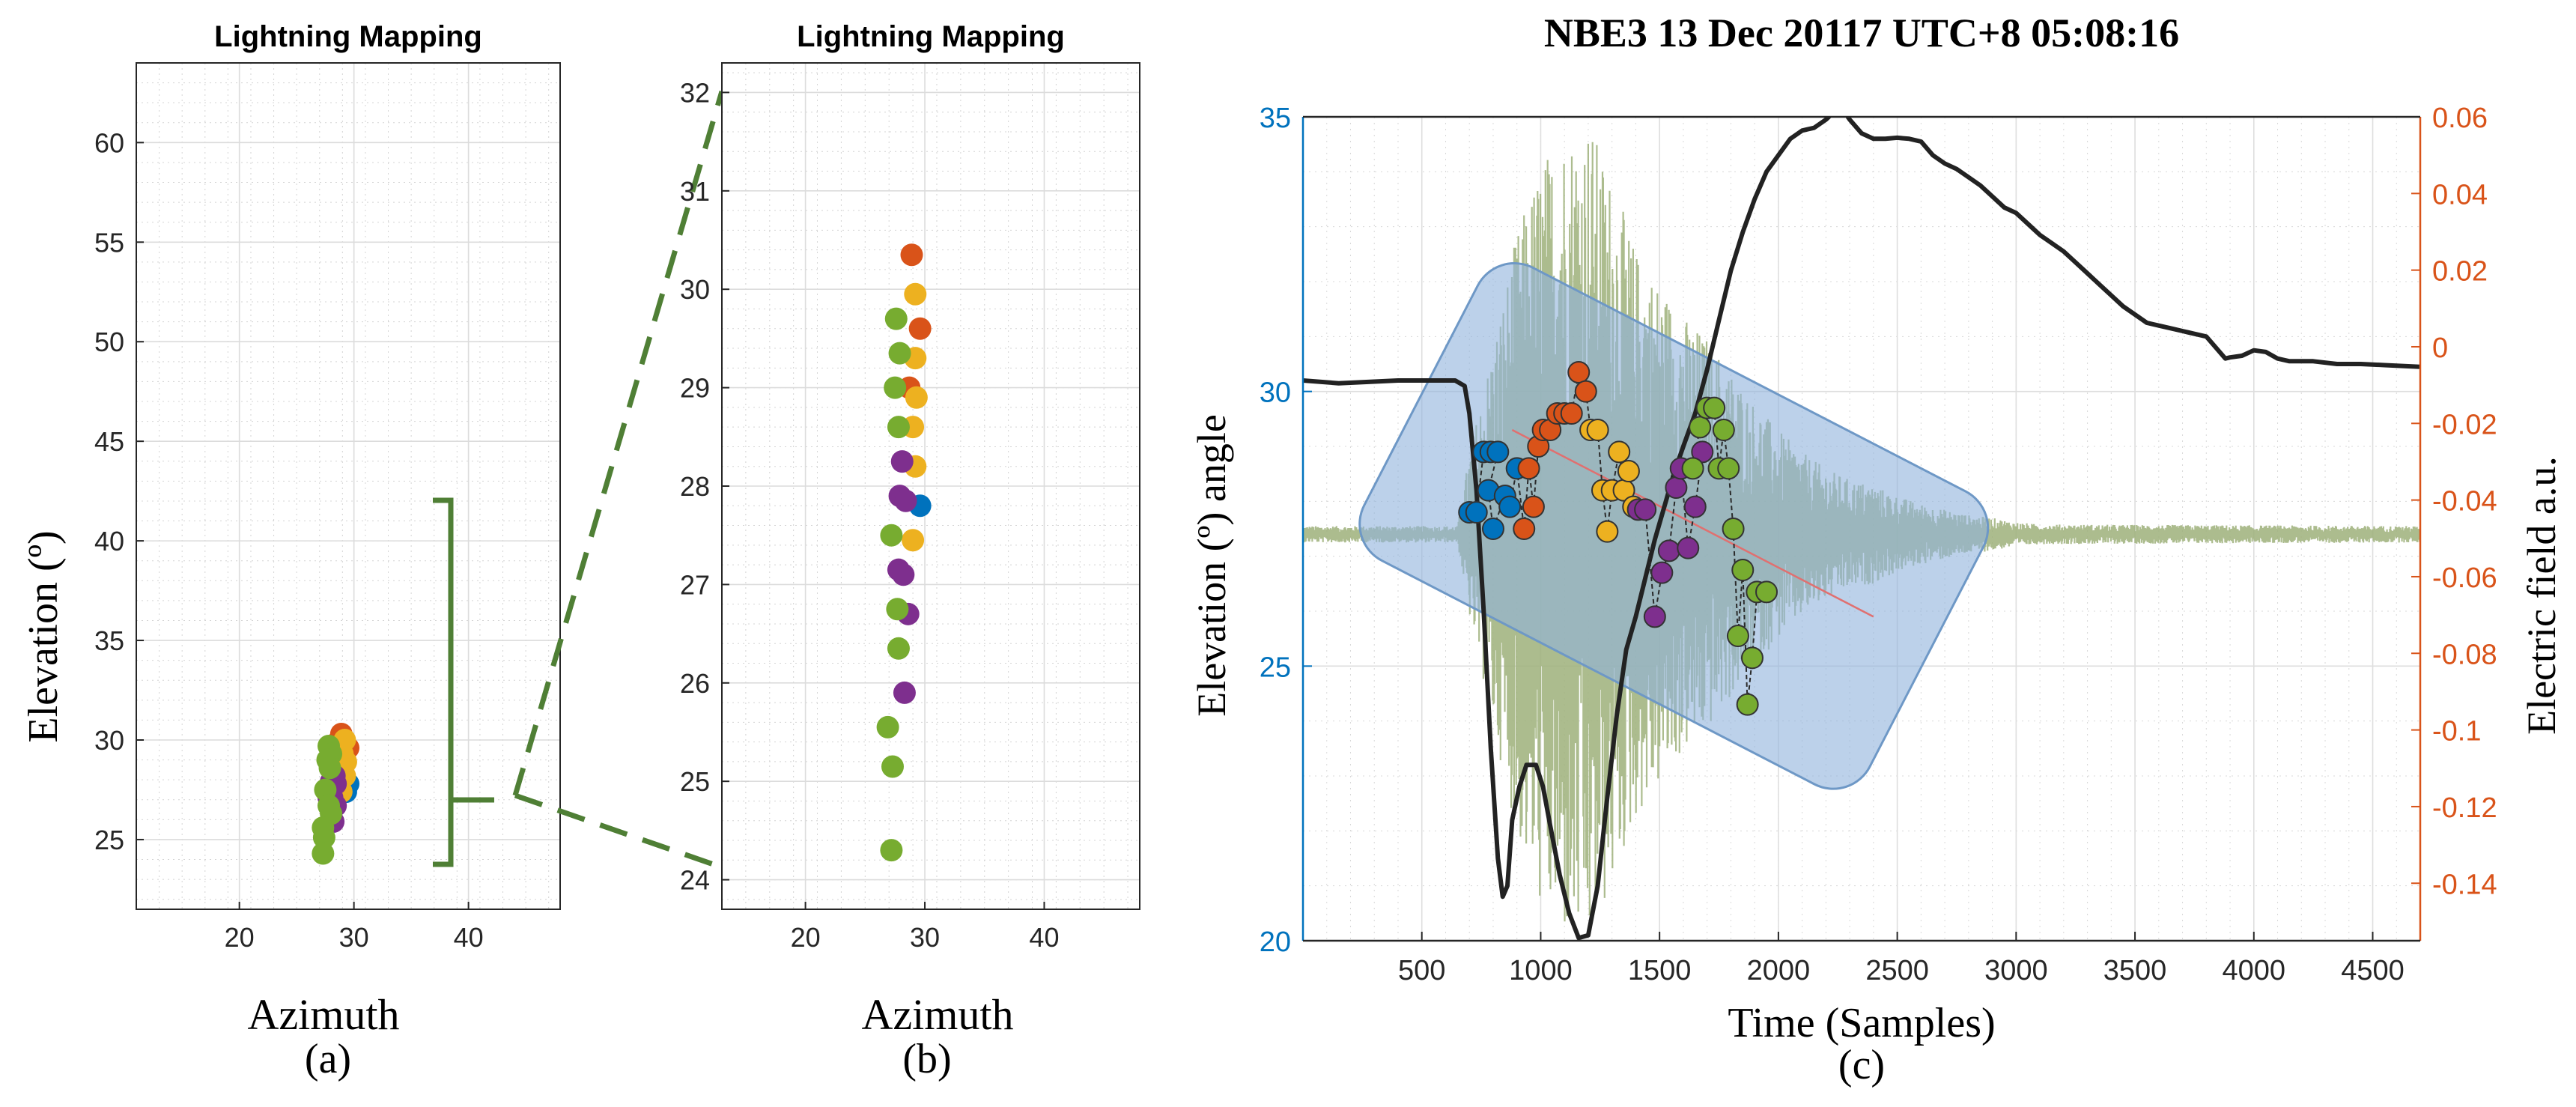 The height and width of the screenshot is (1107, 2576). I want to click on y-right-tick-label: -0.06, so click(2464, 578).